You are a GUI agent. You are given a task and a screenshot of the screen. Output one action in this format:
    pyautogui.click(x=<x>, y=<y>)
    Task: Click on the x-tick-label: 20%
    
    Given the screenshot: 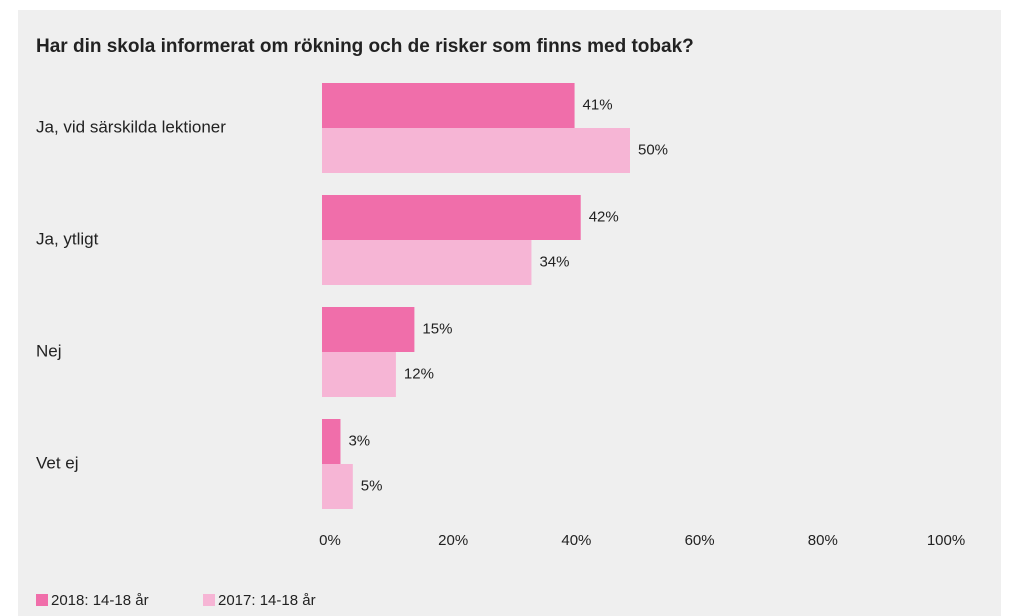 What is the action you would take?
    pyautogui.click(x=453, y=540)
    